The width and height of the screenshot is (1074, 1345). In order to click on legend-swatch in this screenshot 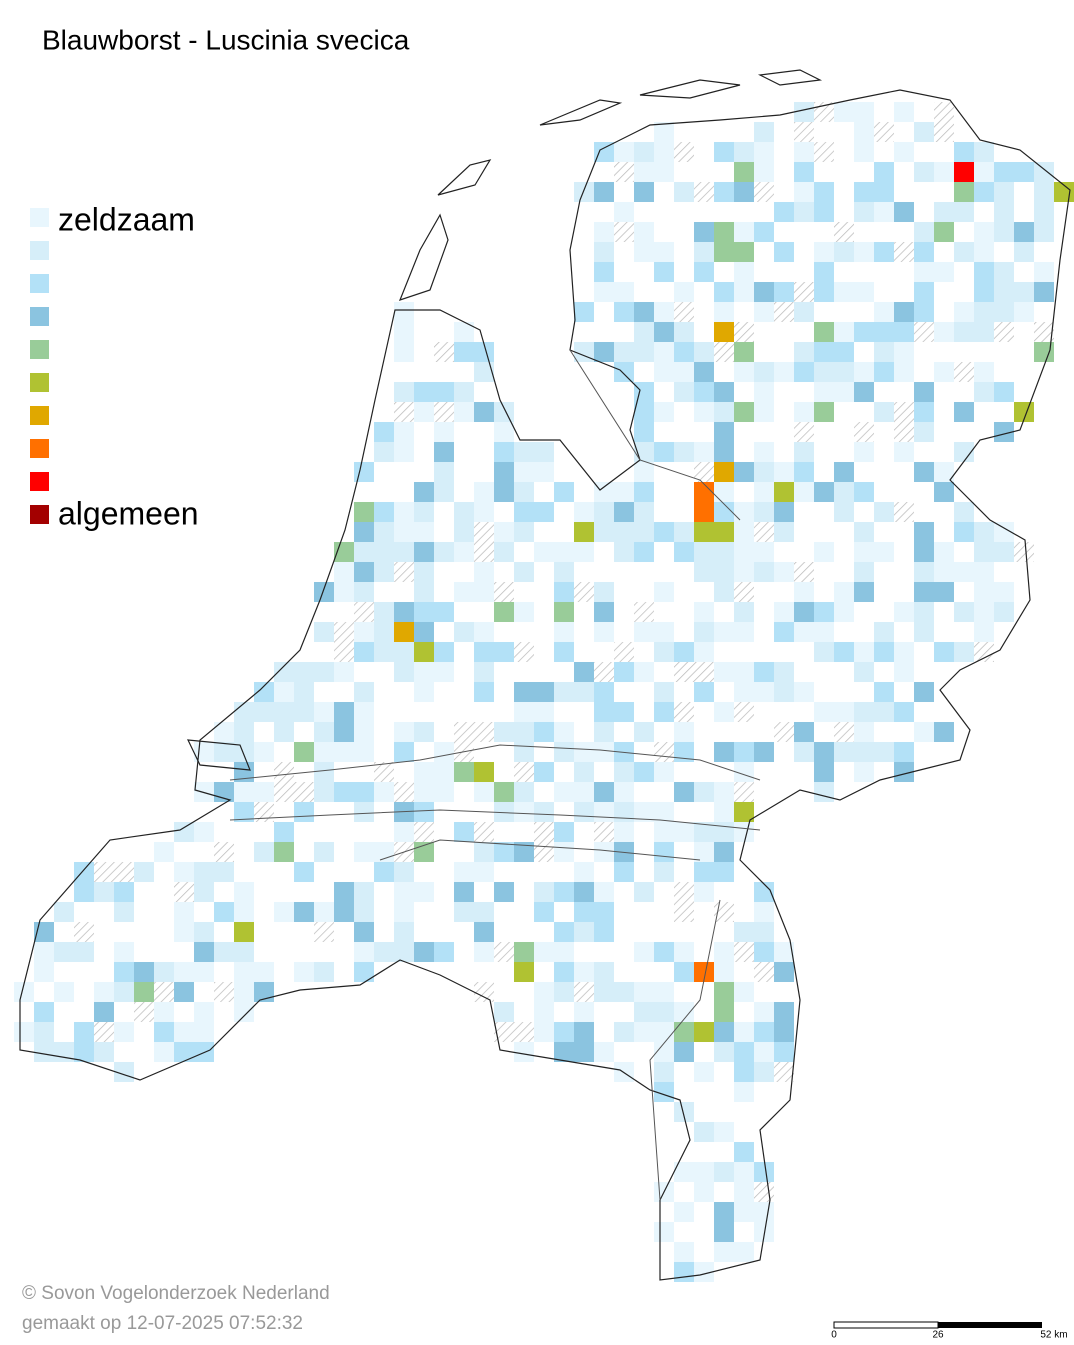, I will do `click(39, 217)`.